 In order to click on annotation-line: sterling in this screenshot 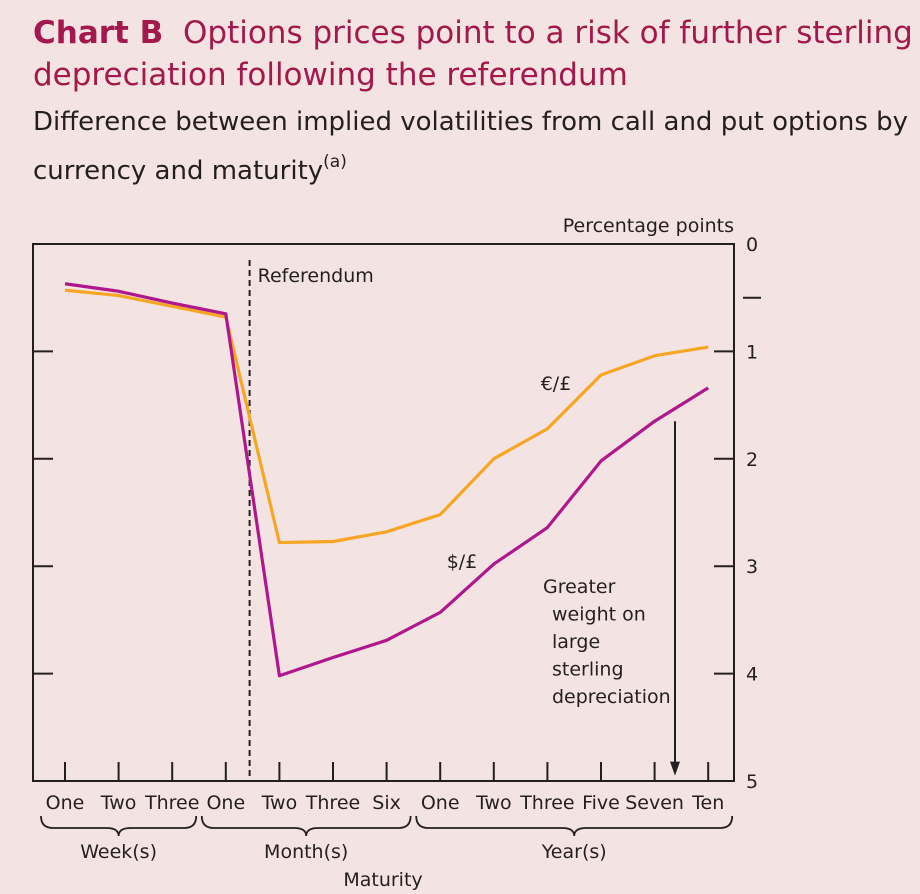, I will do `click(588, 670)`.